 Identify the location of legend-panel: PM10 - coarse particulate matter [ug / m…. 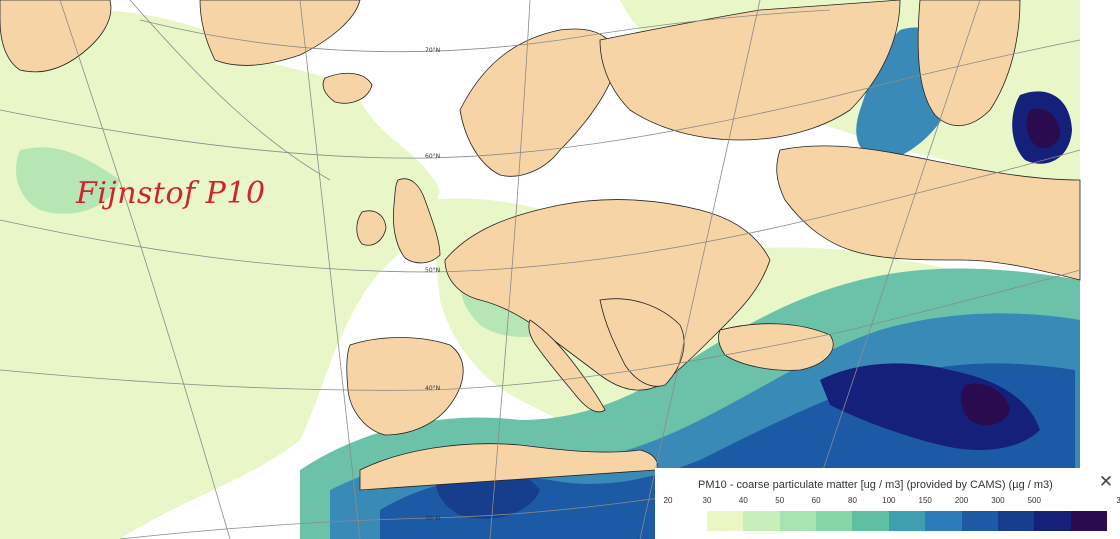
(887, 503).